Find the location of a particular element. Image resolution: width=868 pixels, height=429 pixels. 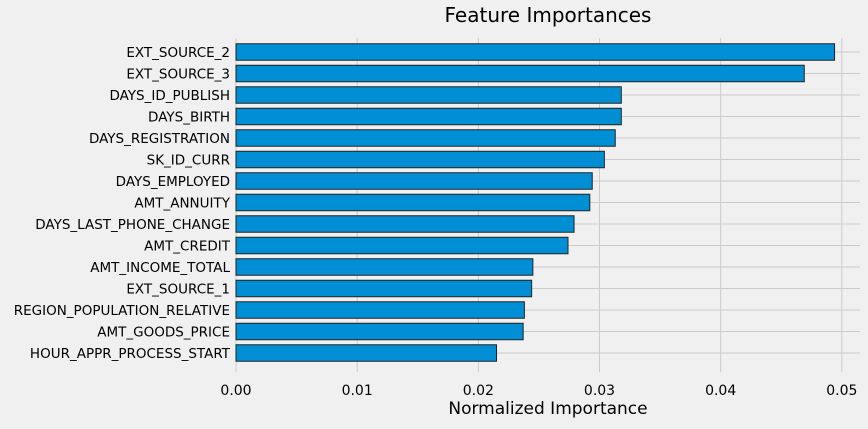

chart-title: Feature Importances is located at coordinates (548, 15).